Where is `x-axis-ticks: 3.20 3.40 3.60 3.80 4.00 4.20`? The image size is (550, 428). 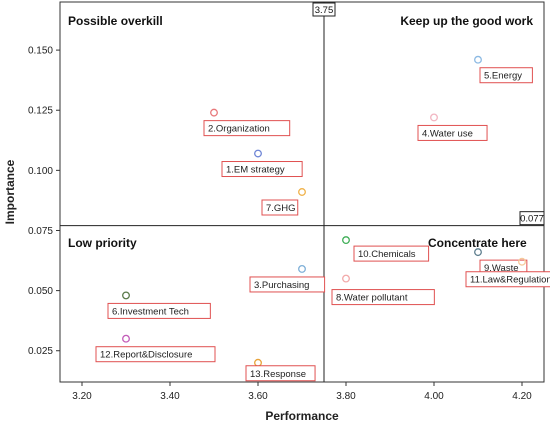
x-axis-ticks: 3.20 3.40 3.60 3.80 4.00 4.20 is located at coordinates (302, 392).